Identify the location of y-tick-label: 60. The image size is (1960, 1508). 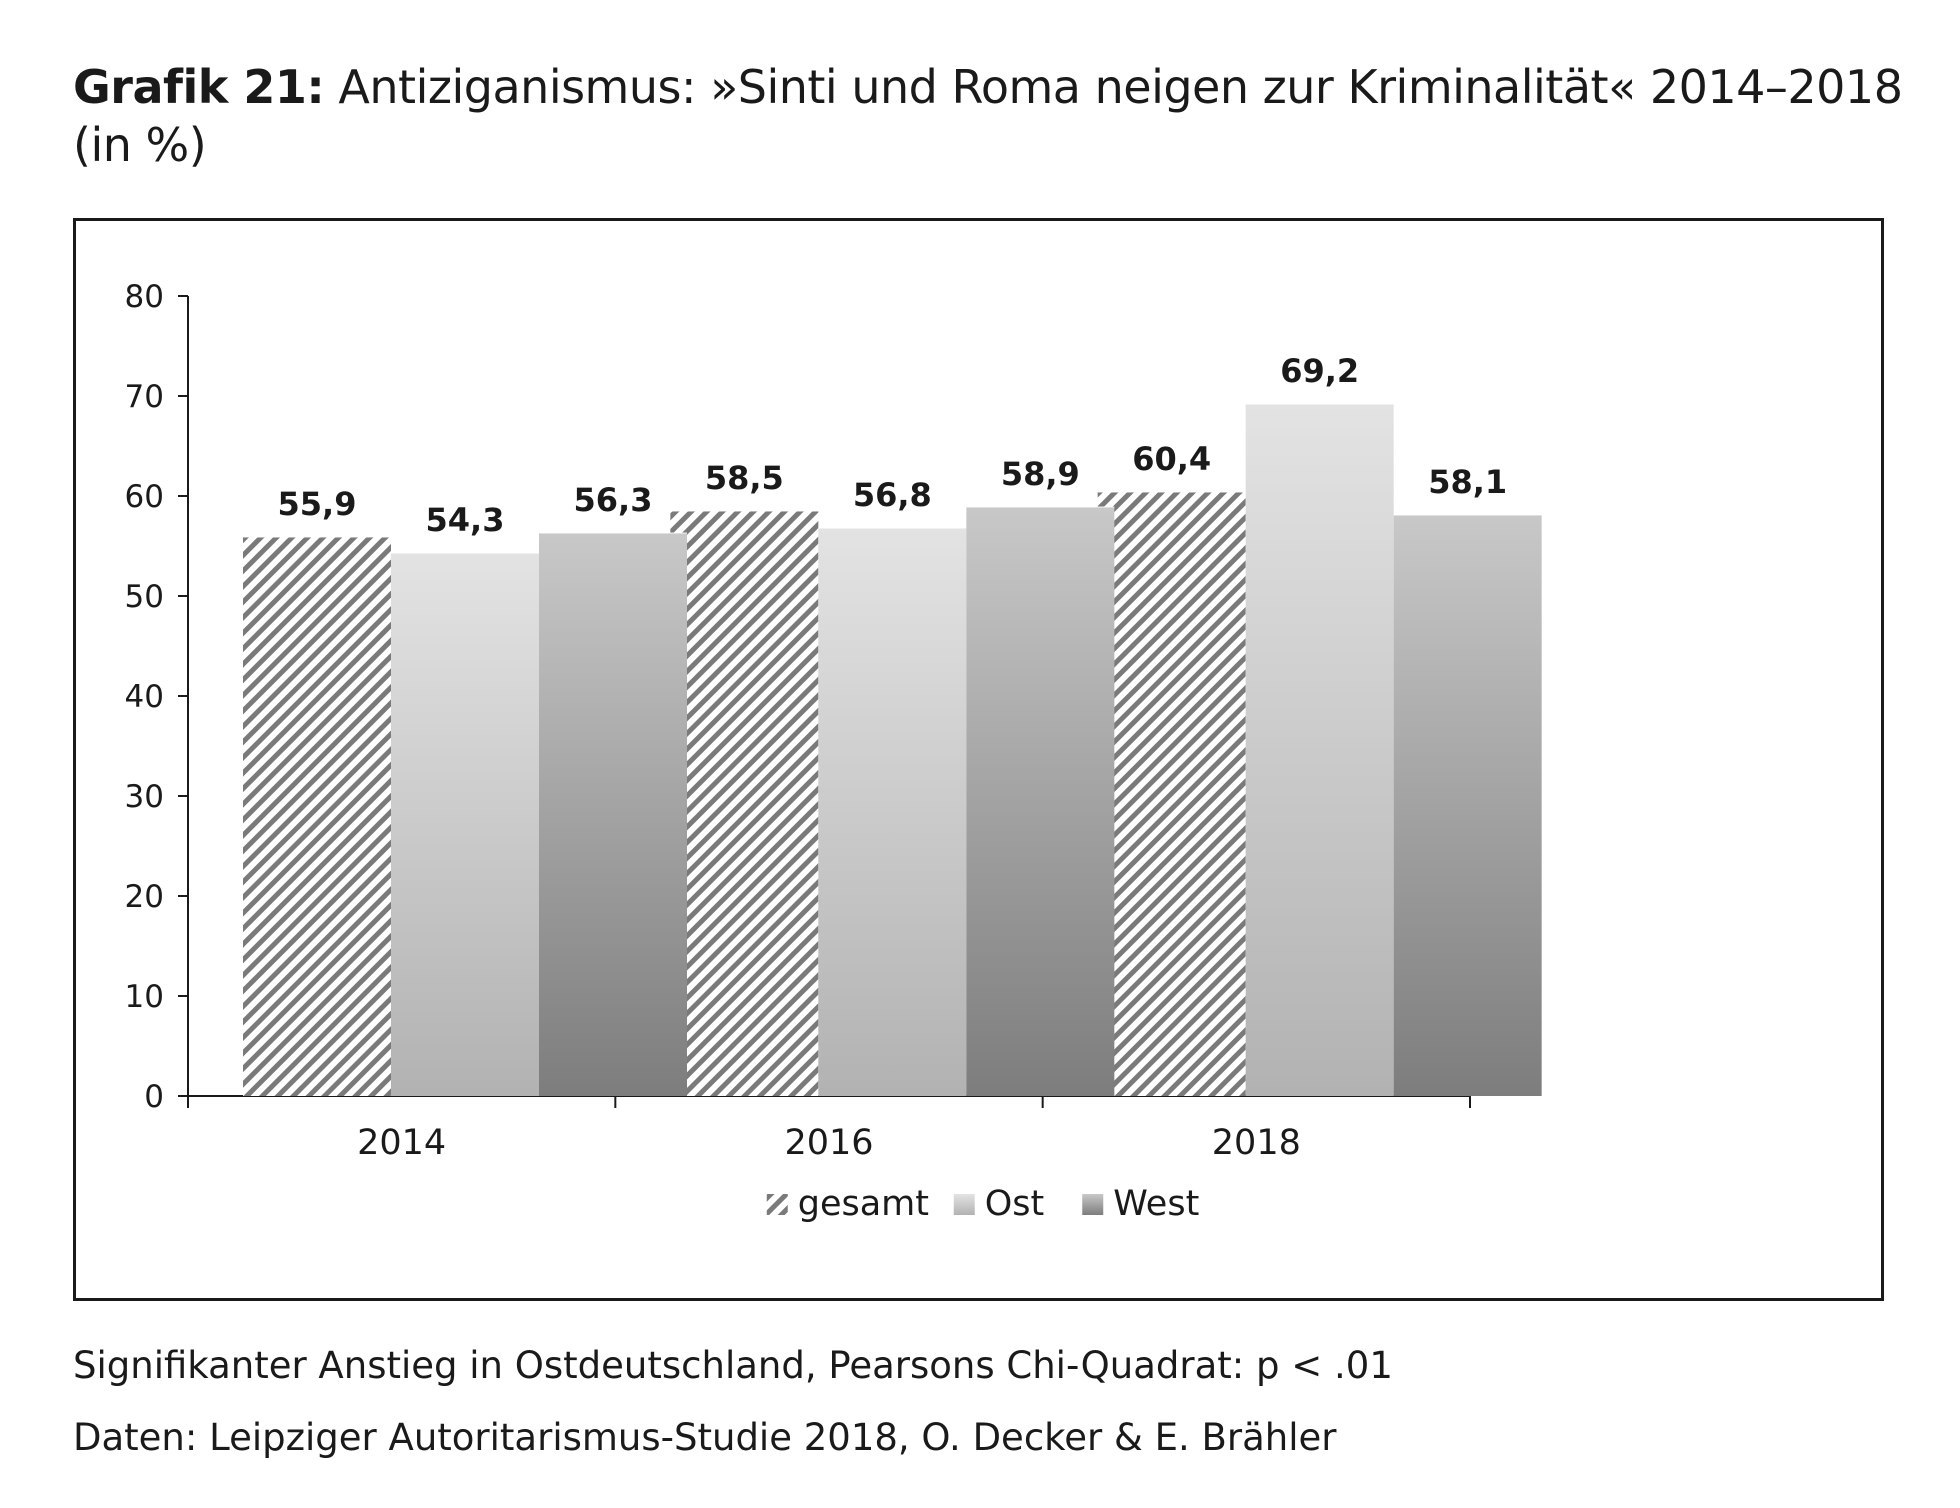
(144, 497).